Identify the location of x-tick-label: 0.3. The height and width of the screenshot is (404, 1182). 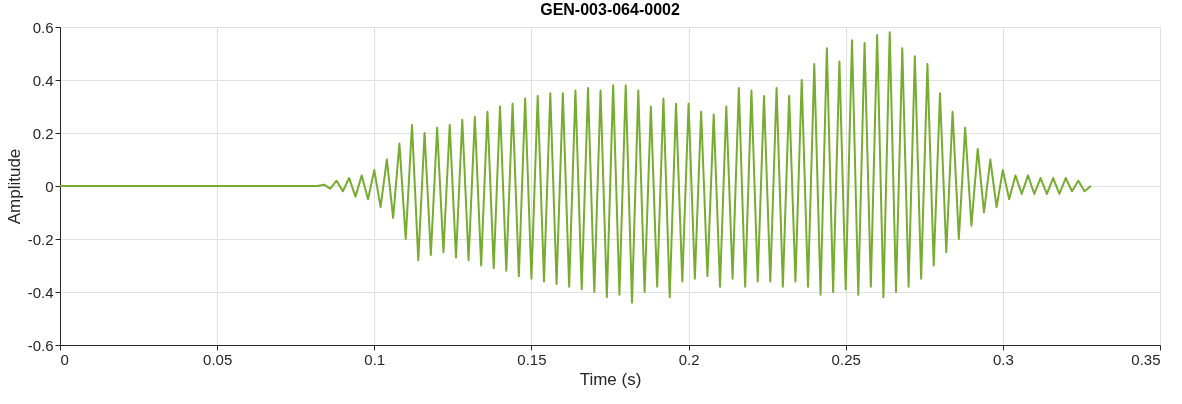
(1003, 359).